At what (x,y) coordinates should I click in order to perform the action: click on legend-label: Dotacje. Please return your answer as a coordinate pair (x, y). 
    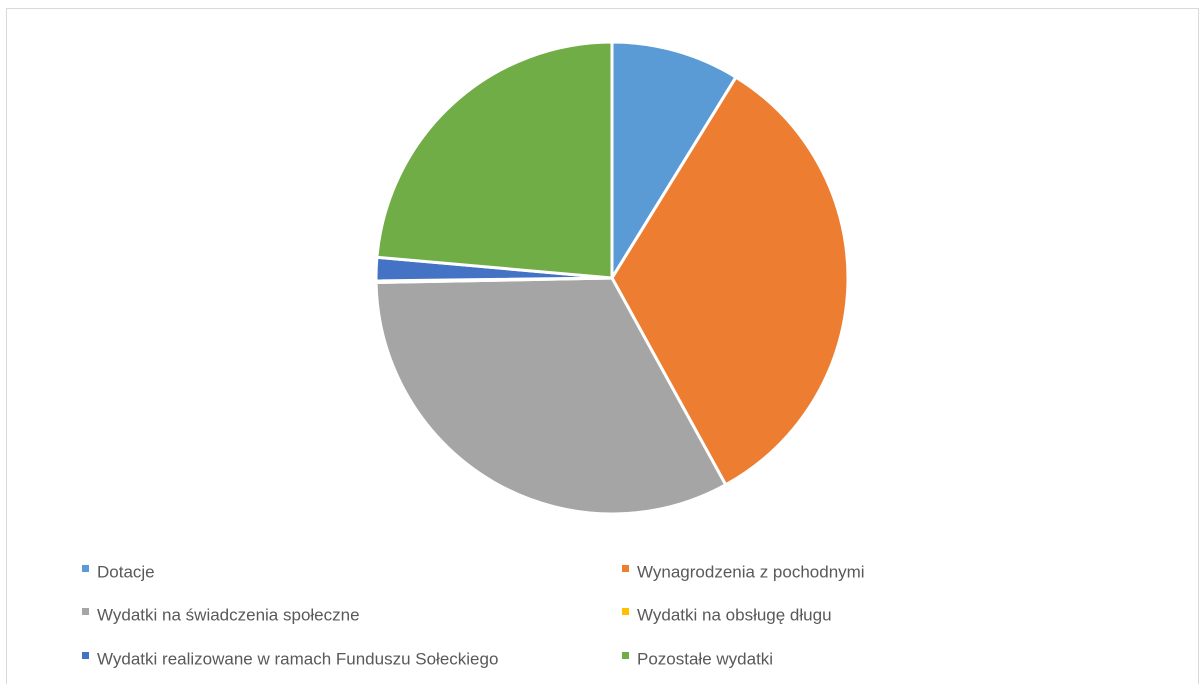
    Looking at the image, I should click on (126, 571).